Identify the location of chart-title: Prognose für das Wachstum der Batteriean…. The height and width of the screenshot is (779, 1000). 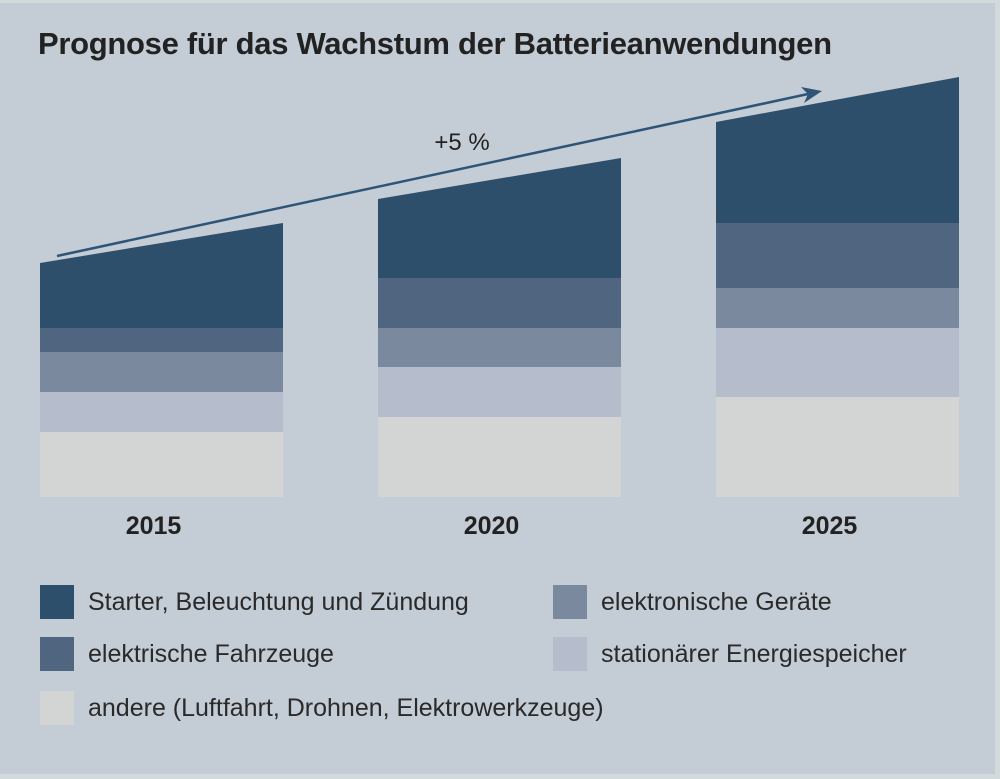
(435, 43).